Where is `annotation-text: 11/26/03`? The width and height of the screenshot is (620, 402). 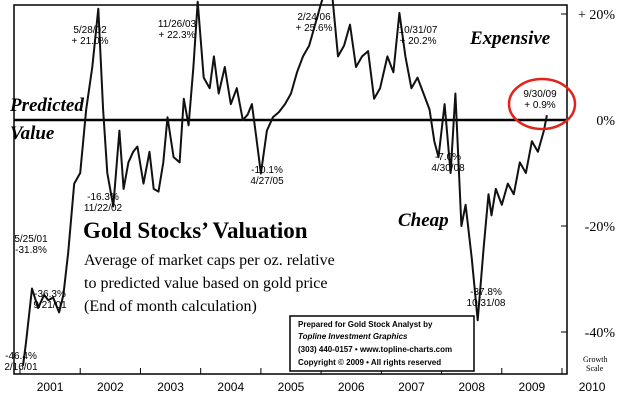
annotation-text: 11/26/03 is located at coordinates (177, 24).